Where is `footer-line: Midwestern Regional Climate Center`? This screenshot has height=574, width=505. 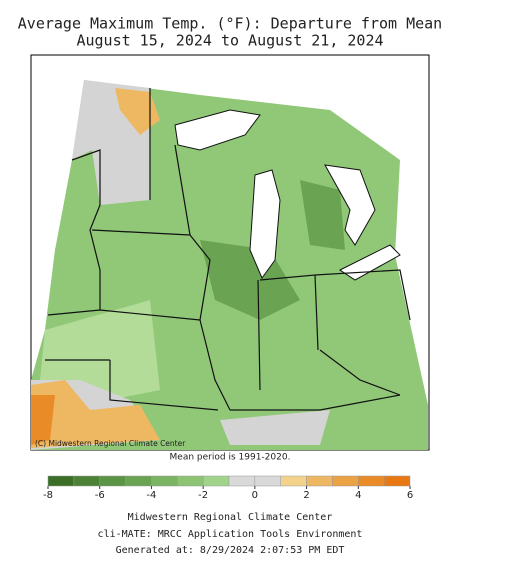
footer-line: Midwestern Regional Climate Center is located at coordinates (230, 517).